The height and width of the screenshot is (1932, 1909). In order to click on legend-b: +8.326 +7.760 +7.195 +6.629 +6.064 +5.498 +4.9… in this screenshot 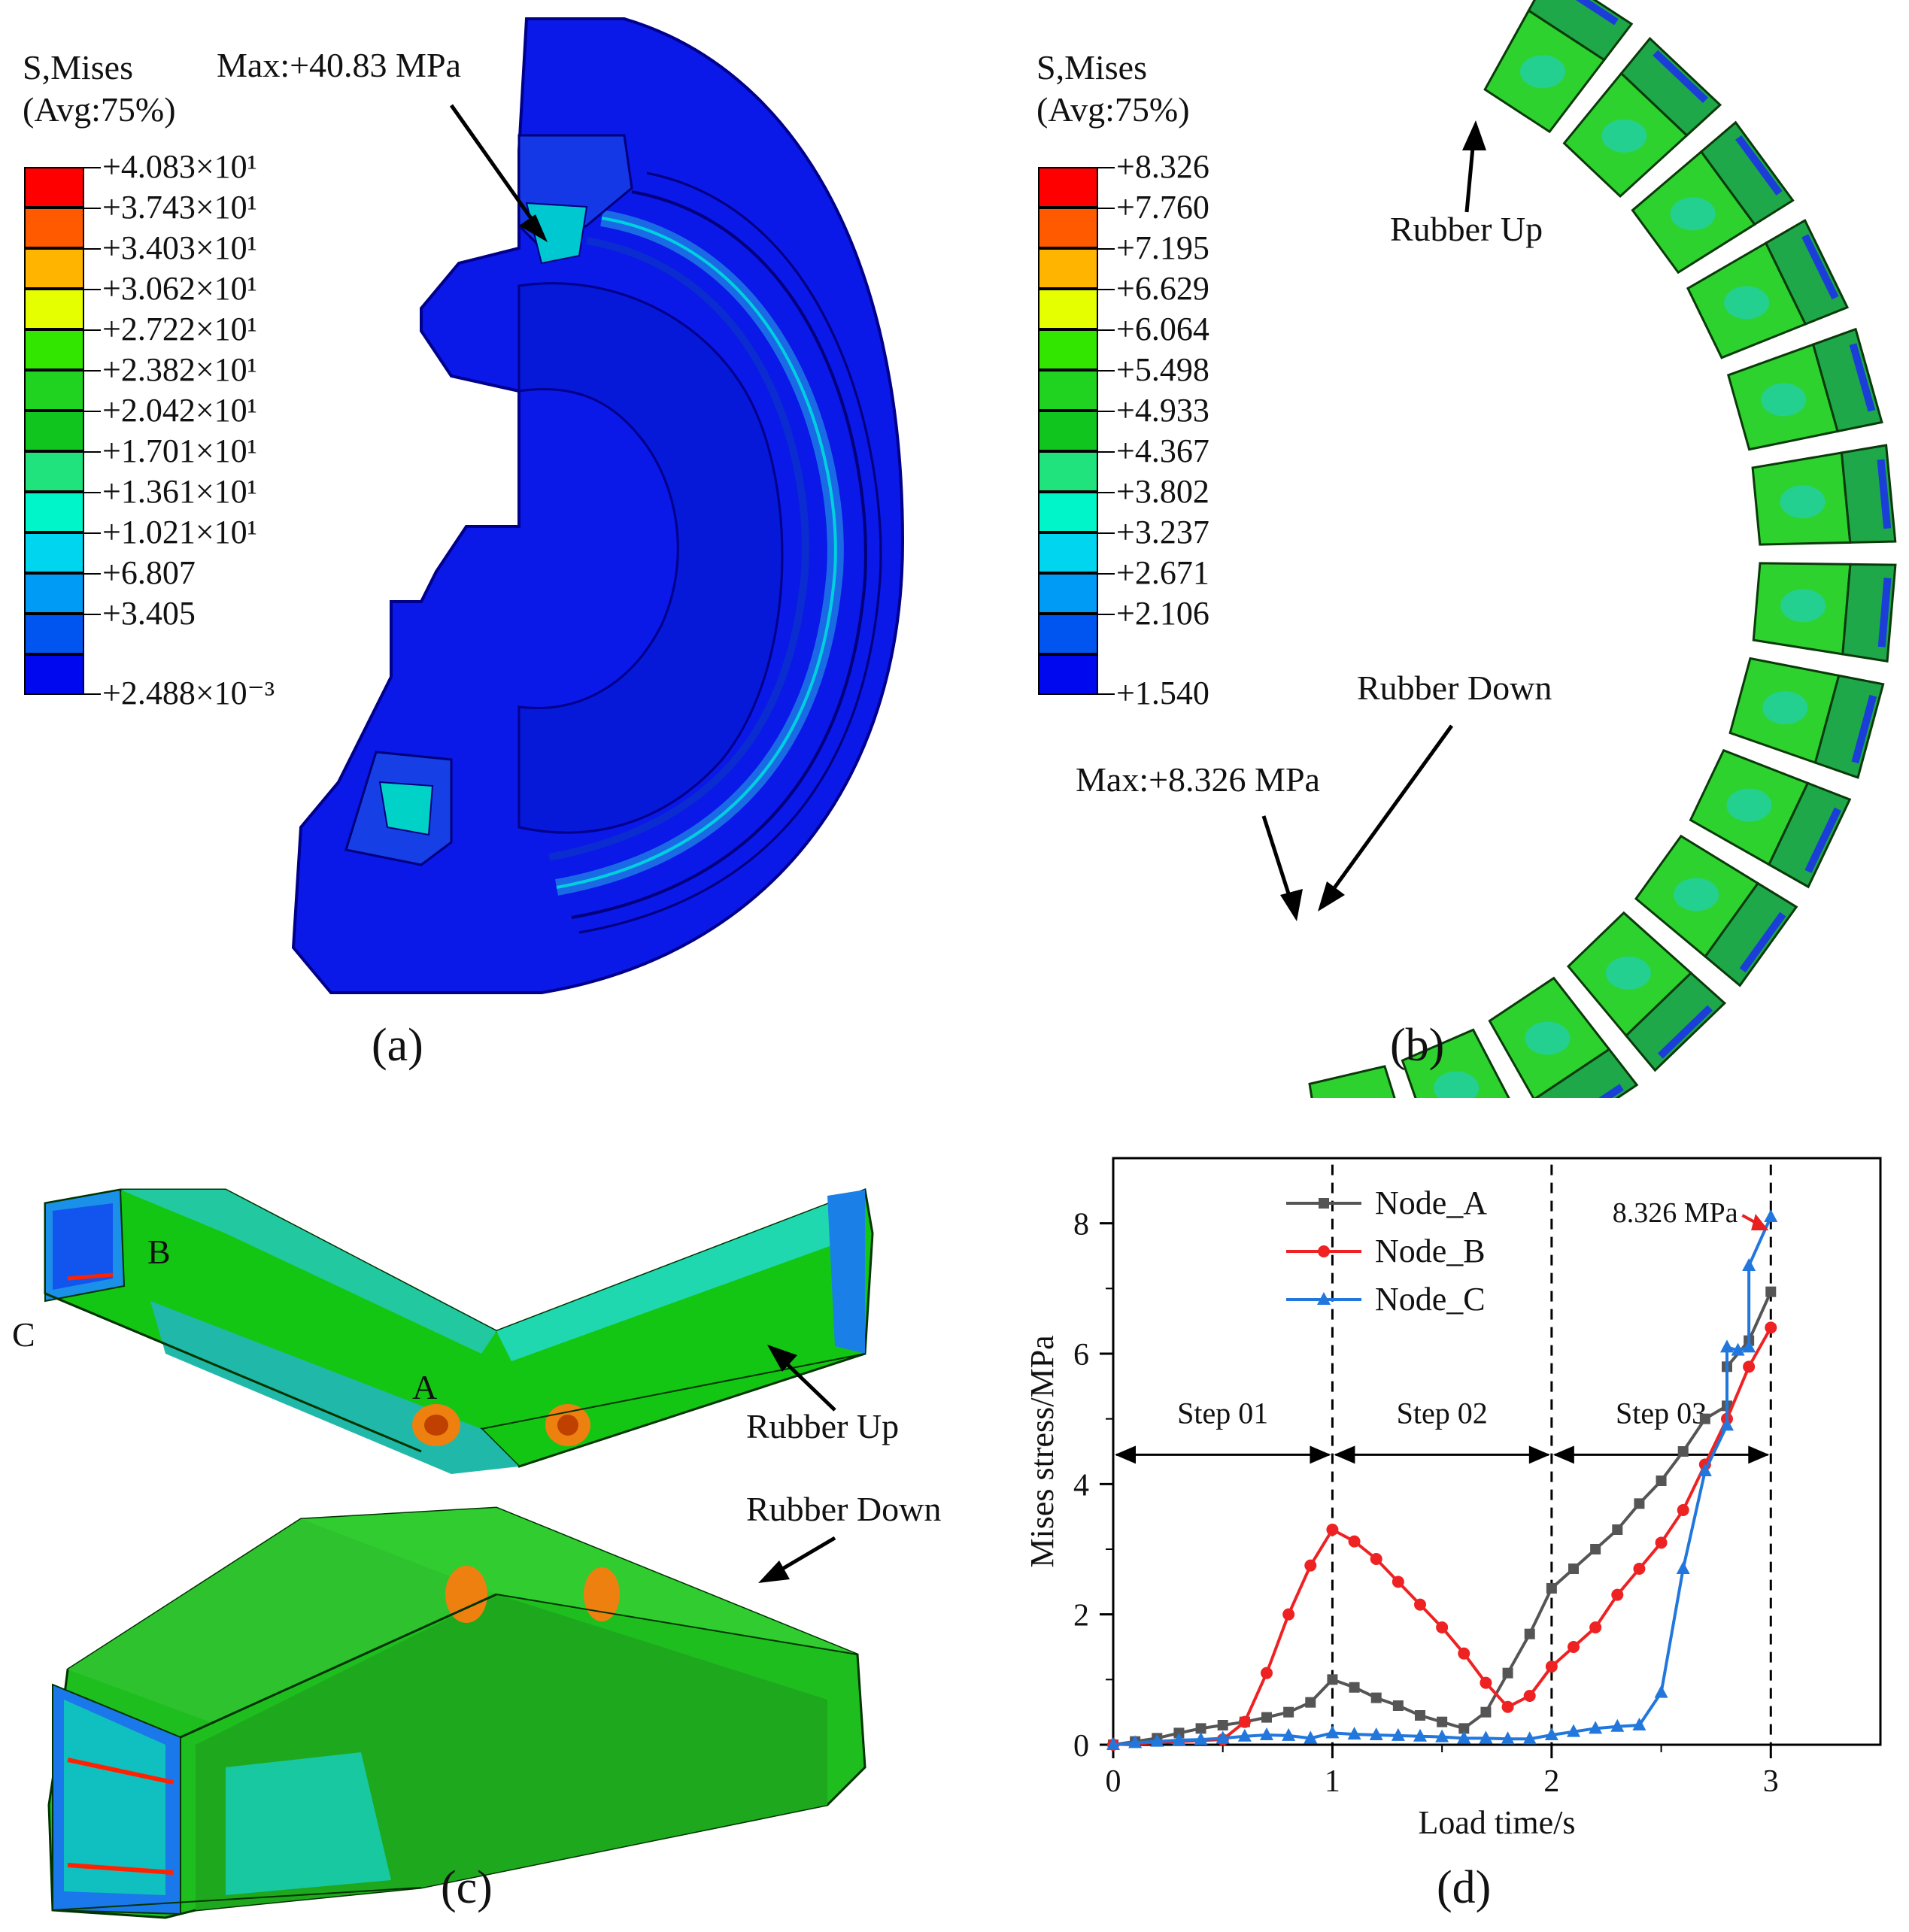, I will do `click(1158, 429)`.